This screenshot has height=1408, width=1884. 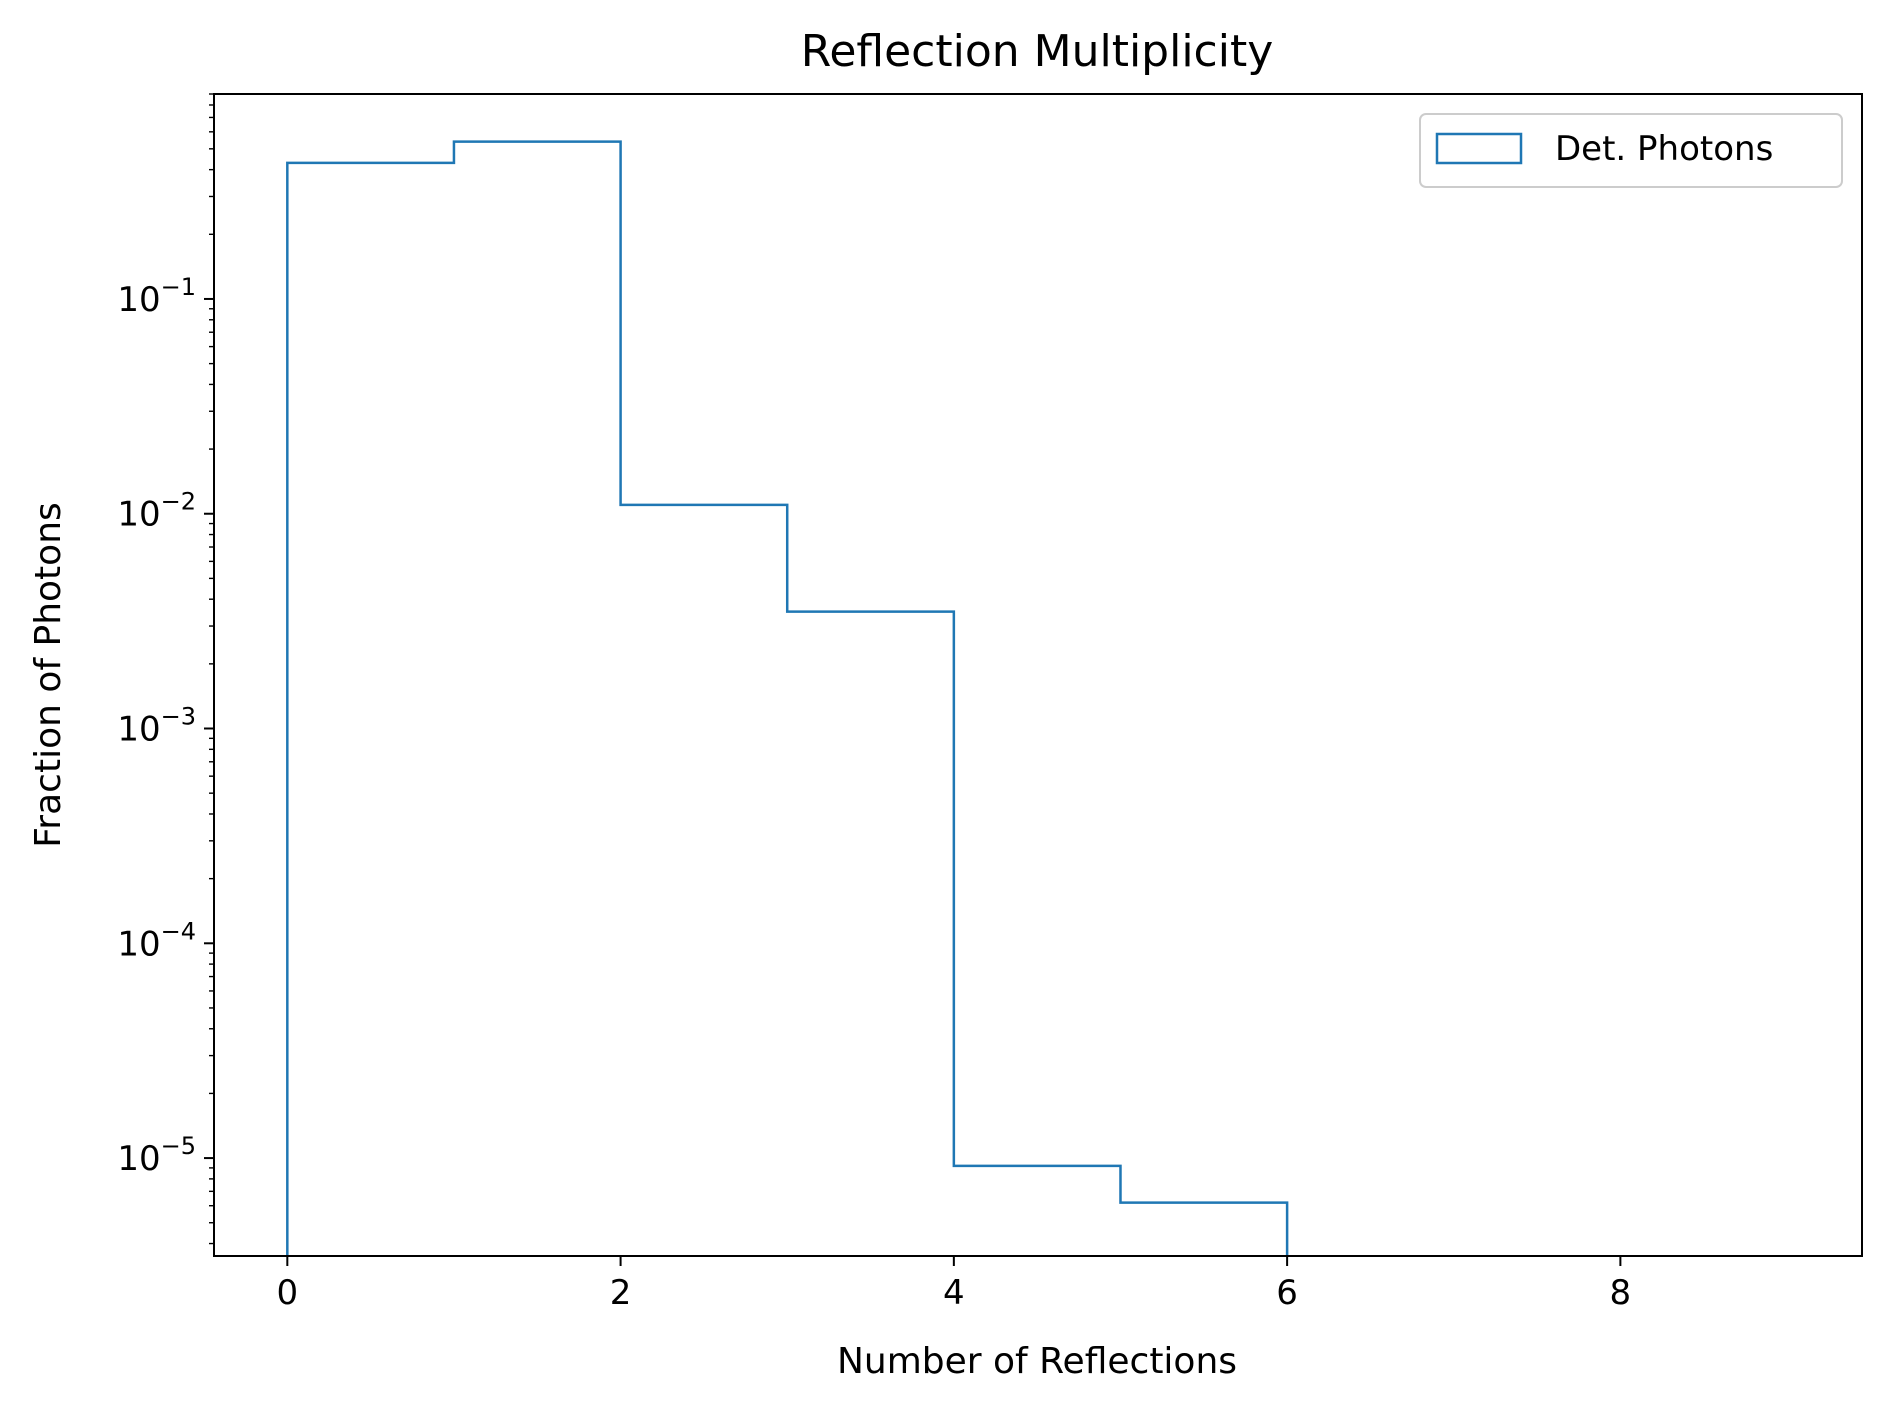 What do you see at coordinates (156, 1155) in the screenshot?
I see `y-tick-label: 10⁻⁵` at bounding box center [156, 1155].